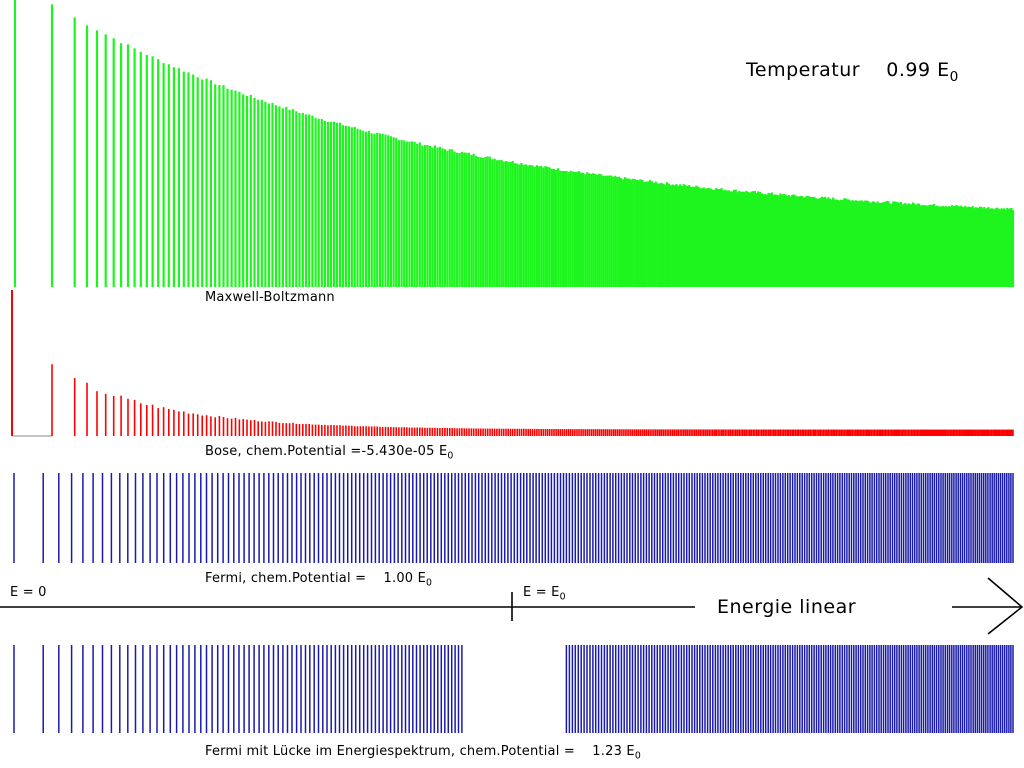 This screenshot has width=1024, height=768. Describe the element at coordinates (429, 583) in the screenshot. I see `fermi-mu-unit-sub: 0` at that location.